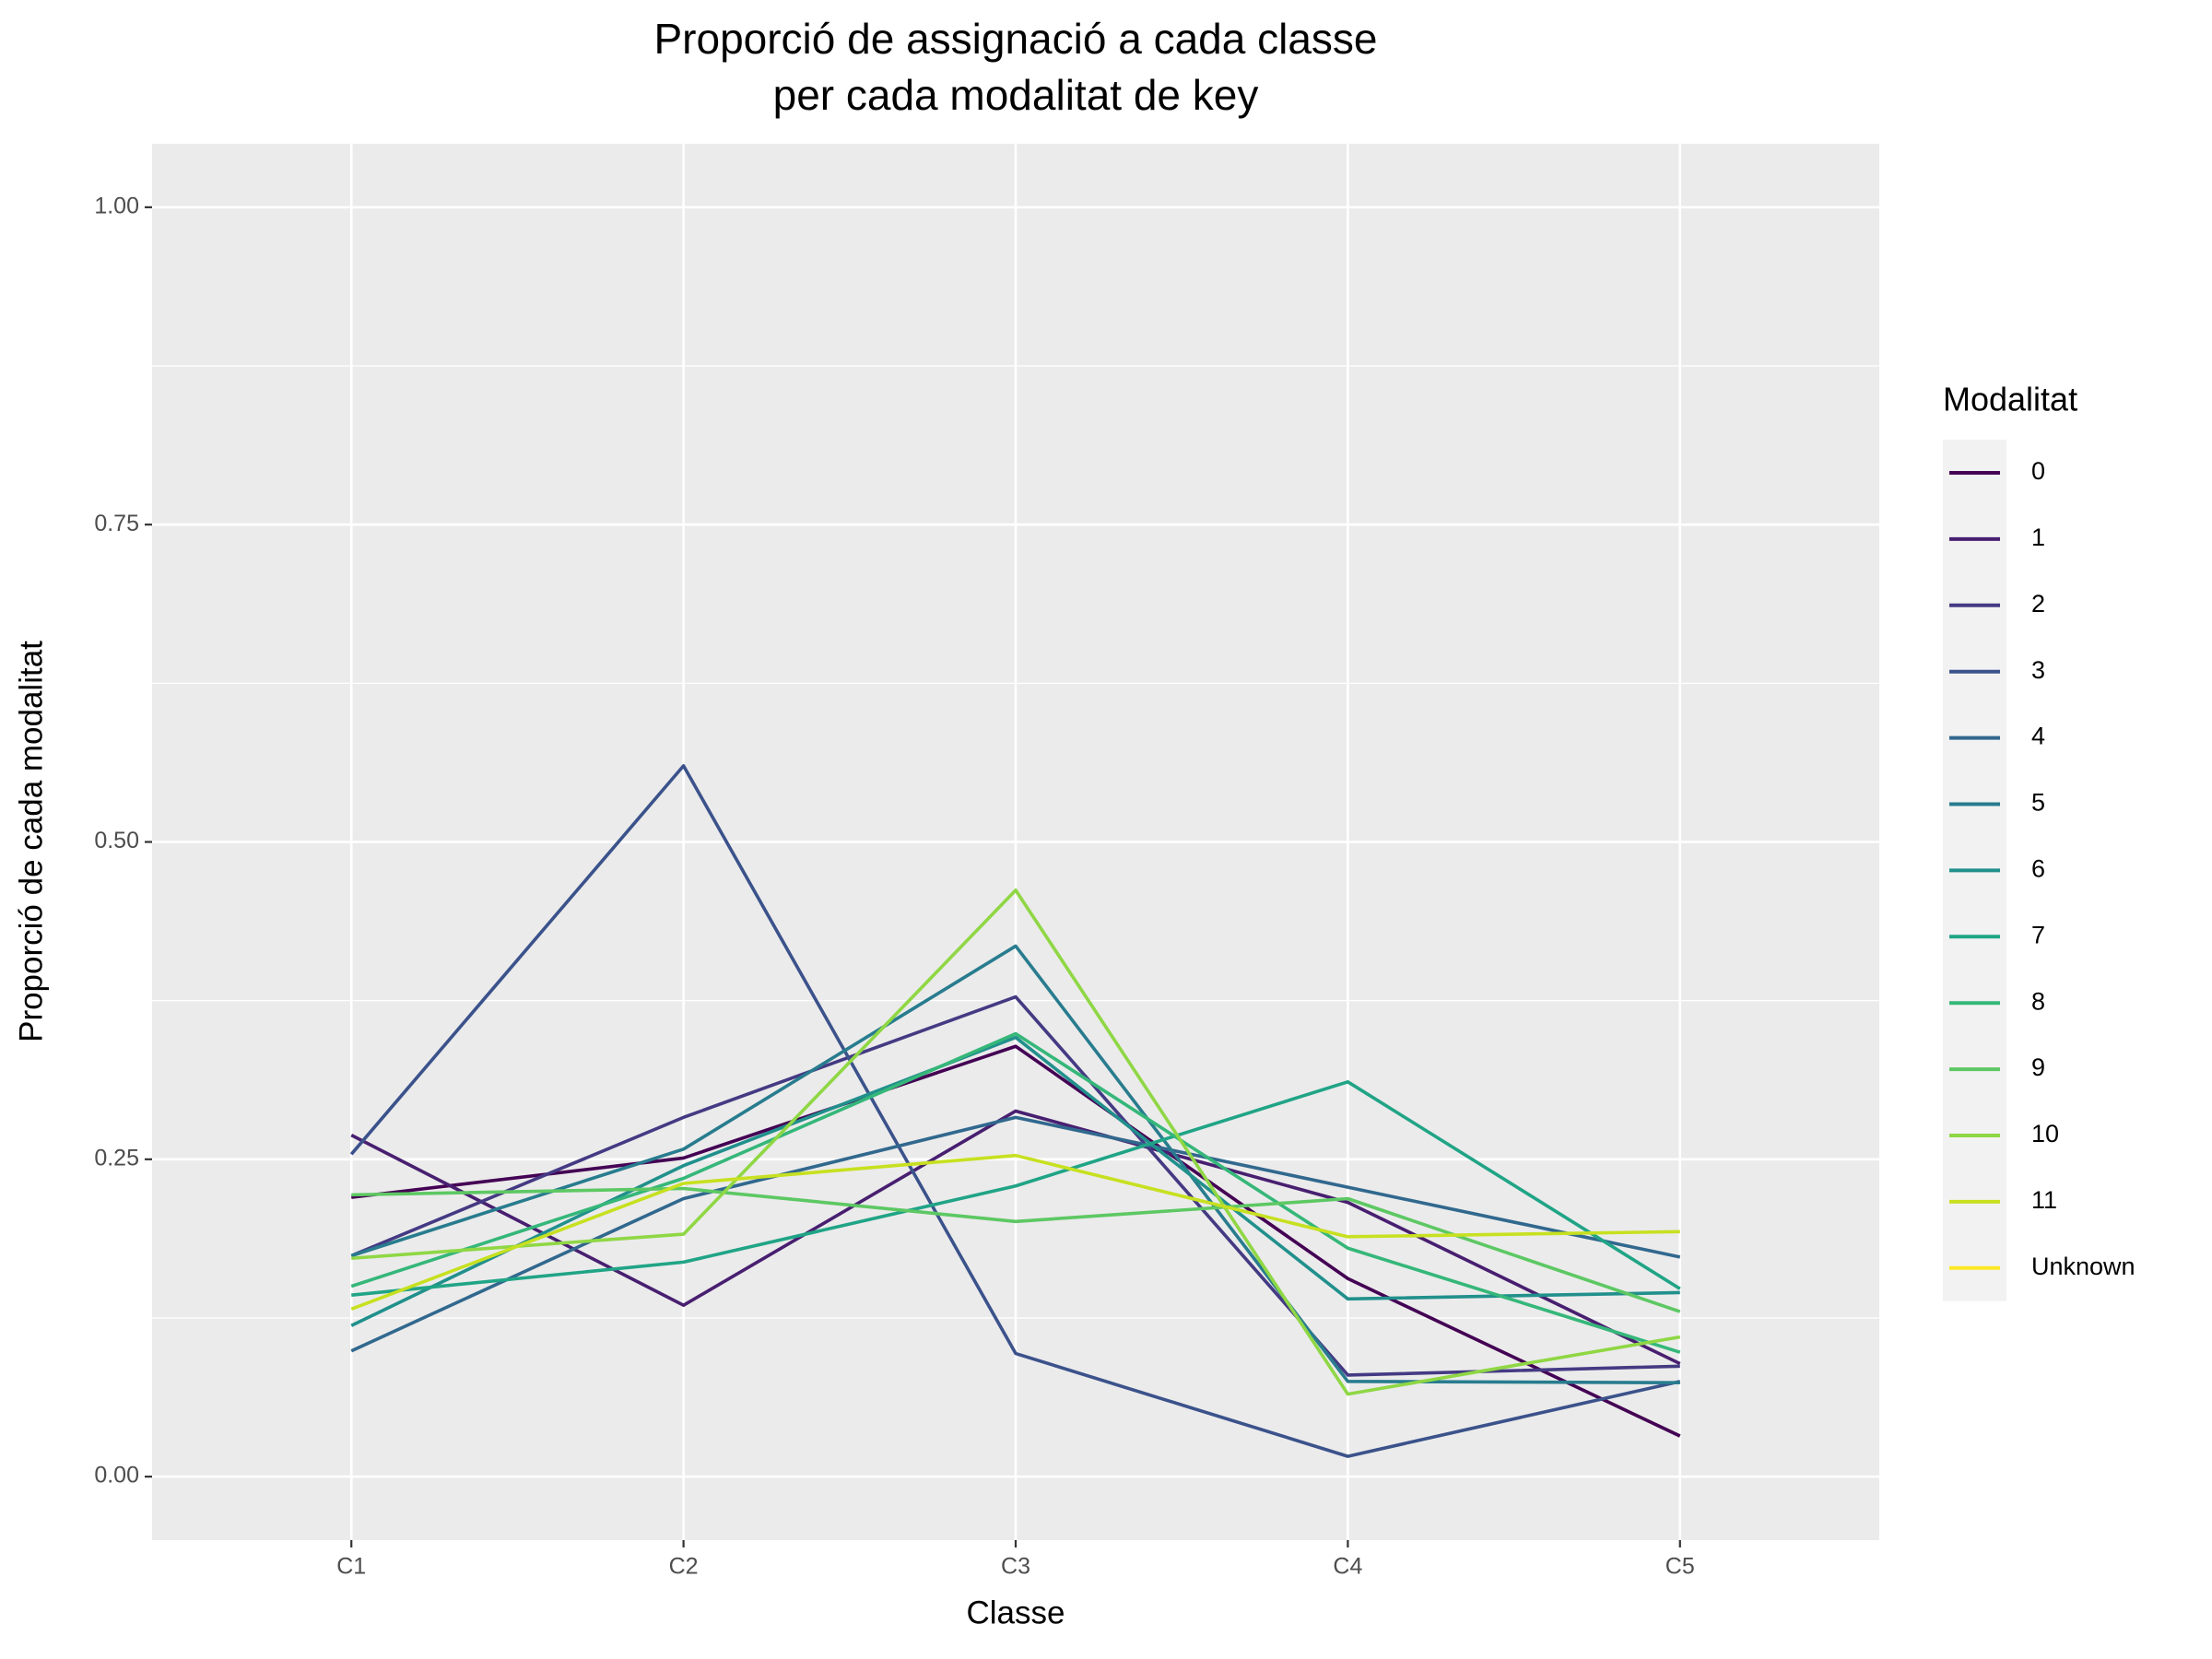 The height and width of the screenshot is (1659, 2212). Describe the element at coordinates (684, 1567) in the screenshot. I see `x-tick-label: C2` at that location.